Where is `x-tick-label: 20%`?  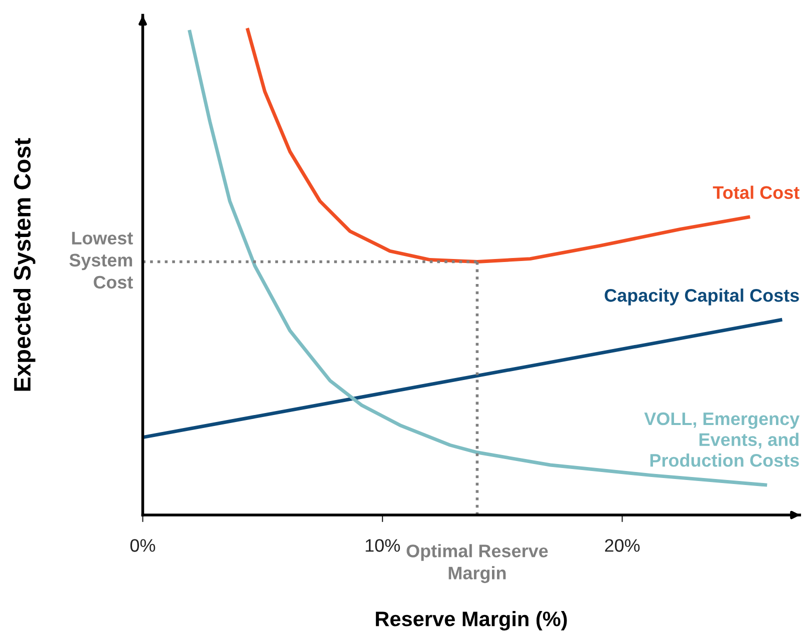
x-tick-label: 20% is located at coordinates (622, 545).